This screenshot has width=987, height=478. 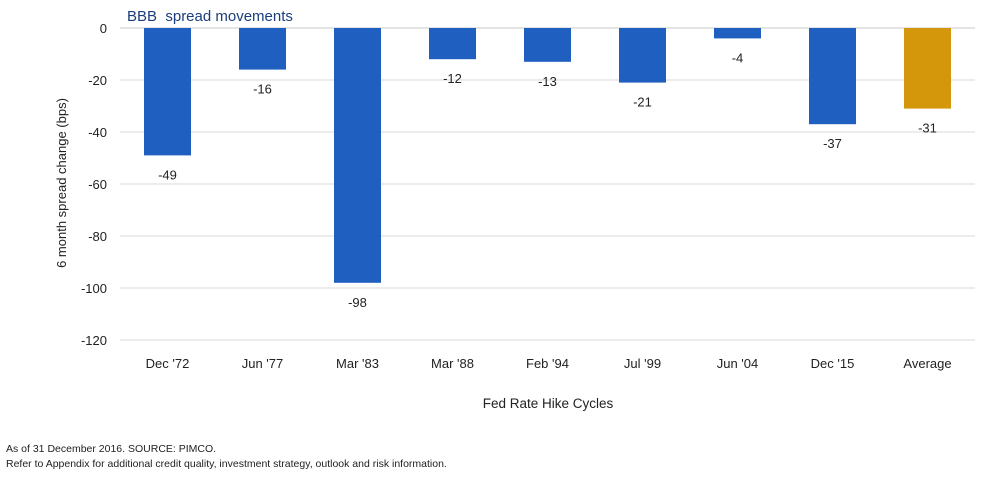 I want to click on x-tick-label: Jul '99, so click(x=642, y=363).